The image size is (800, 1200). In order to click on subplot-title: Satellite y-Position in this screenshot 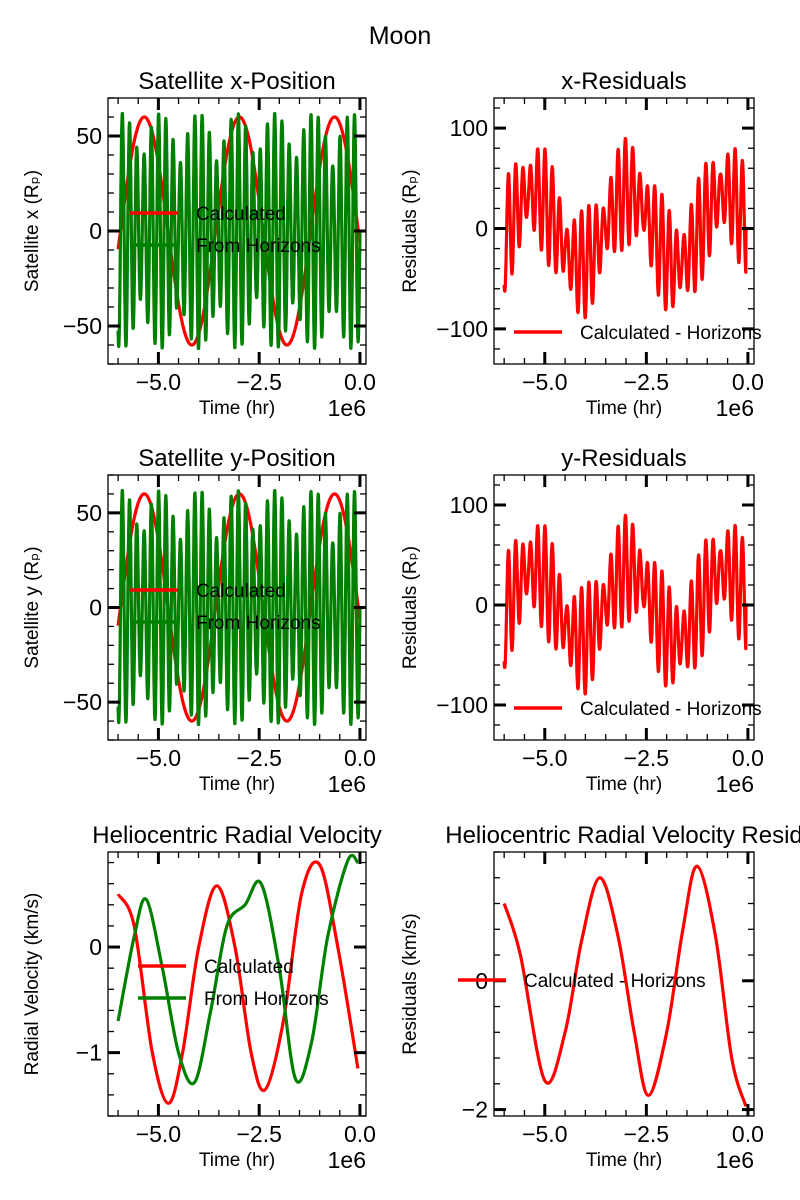, I will do `click(236, 458)`.